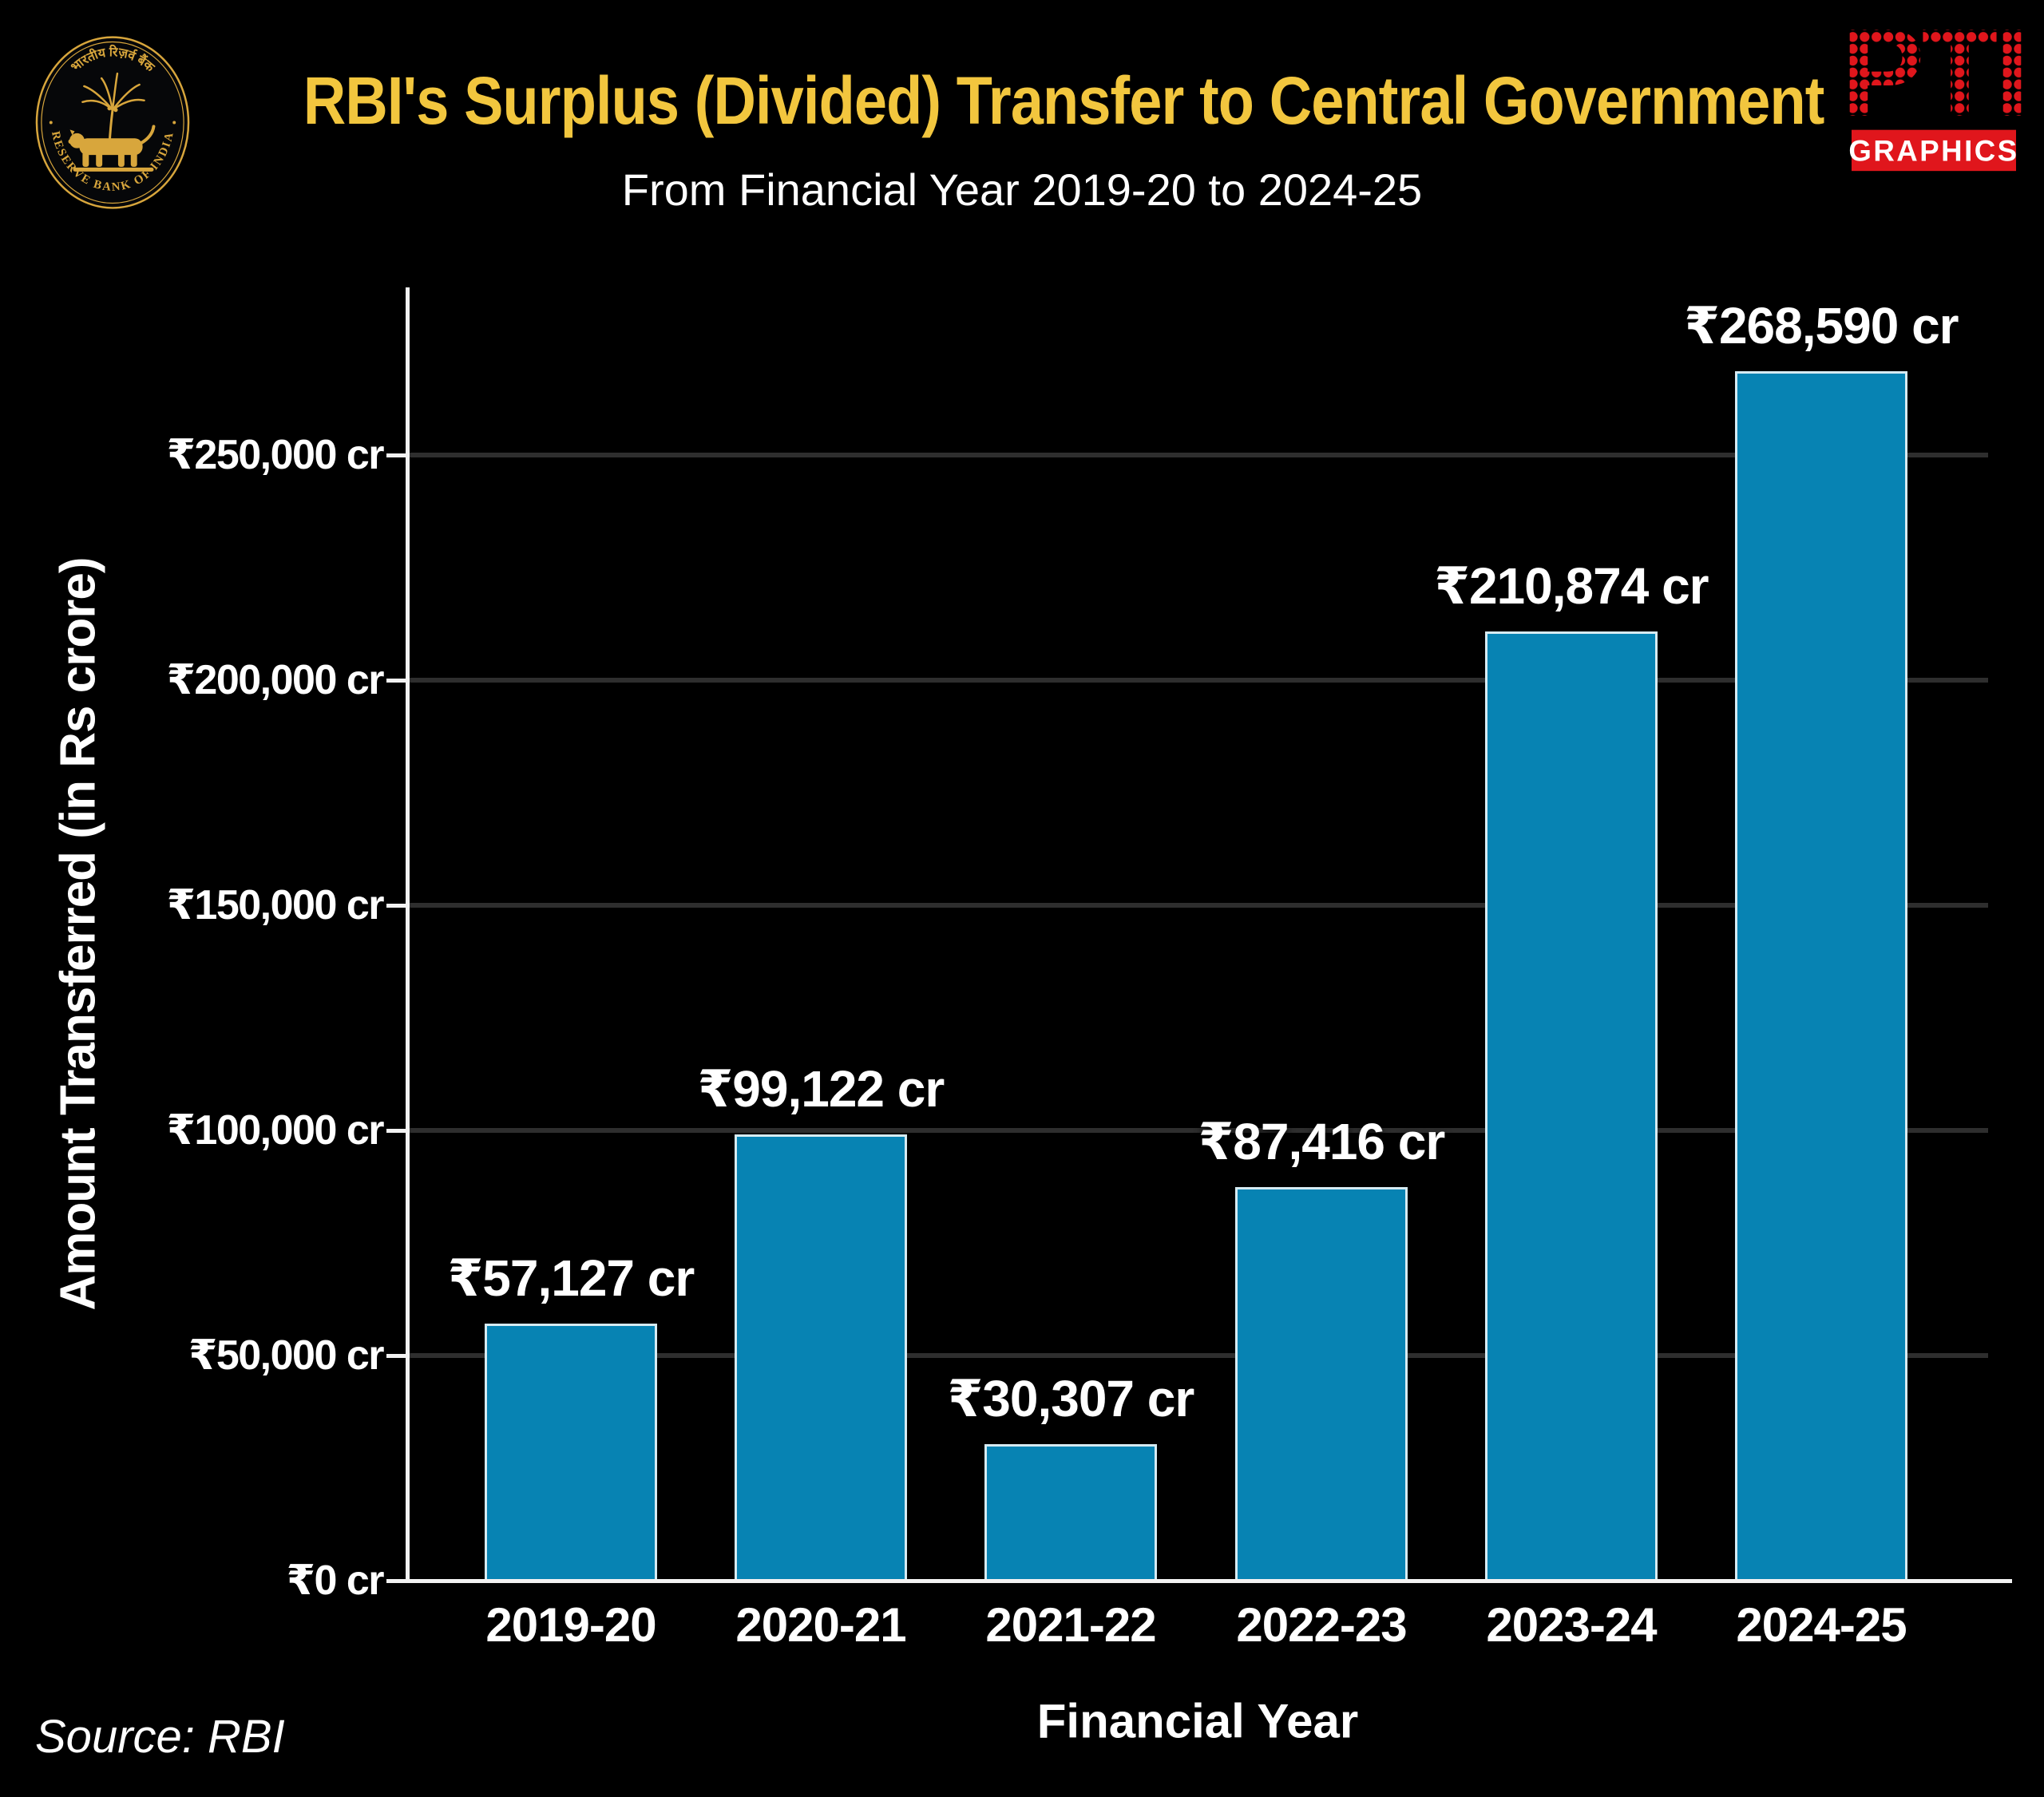 Image resolution: width=2044 pixels, height=1797 pixels. What do you see at coordinates (78, 934) in the screenshot?
I see `y-axis-title: Amount Transferred (in Rs crore)` at bounding box center [78, 934].